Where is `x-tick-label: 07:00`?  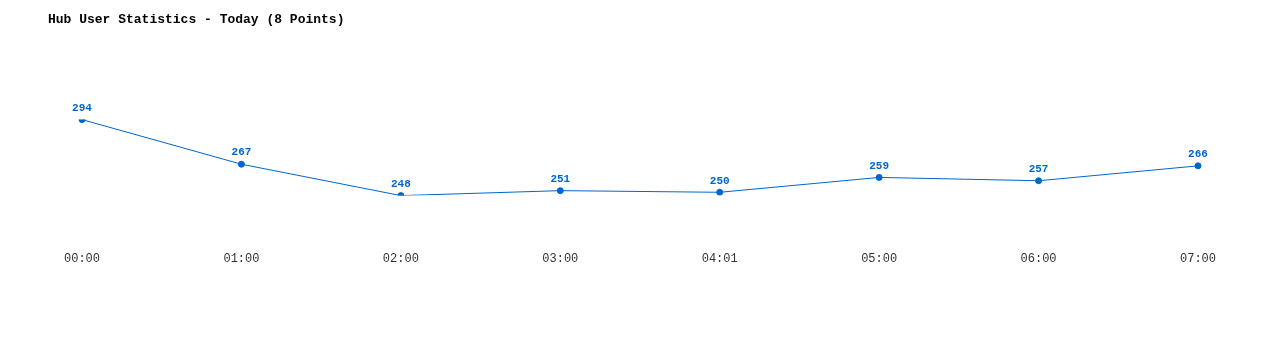 x-tick-label: 07:00 is located at coordinates (1197, 258).